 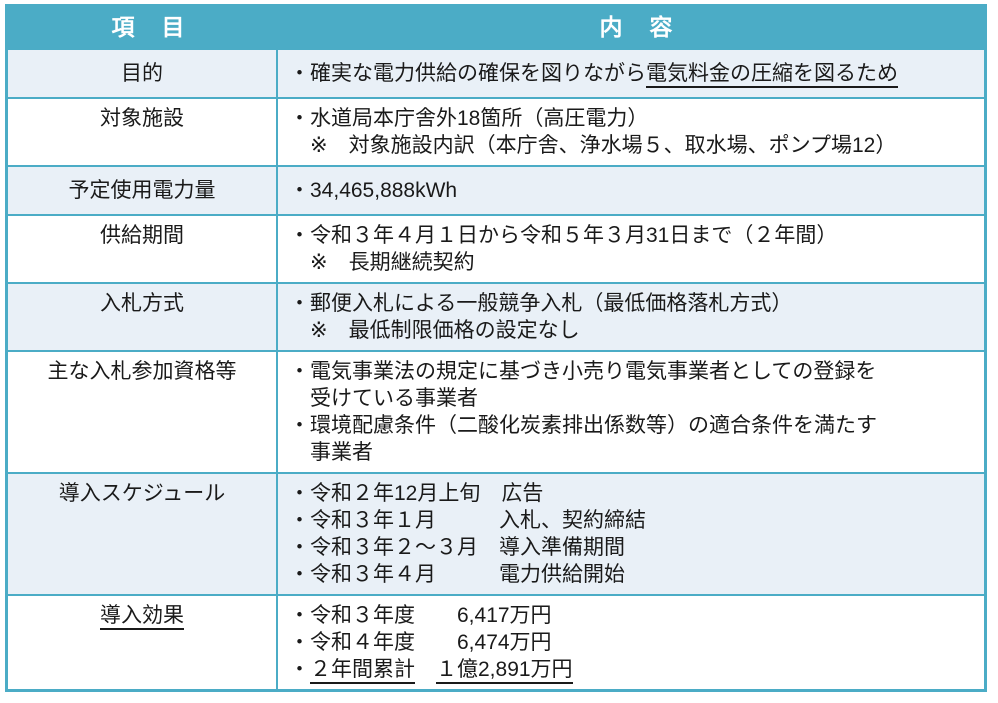 I want to click on content-line: ・２年間累計 １億2,891万円, so click(x=632, y=670).